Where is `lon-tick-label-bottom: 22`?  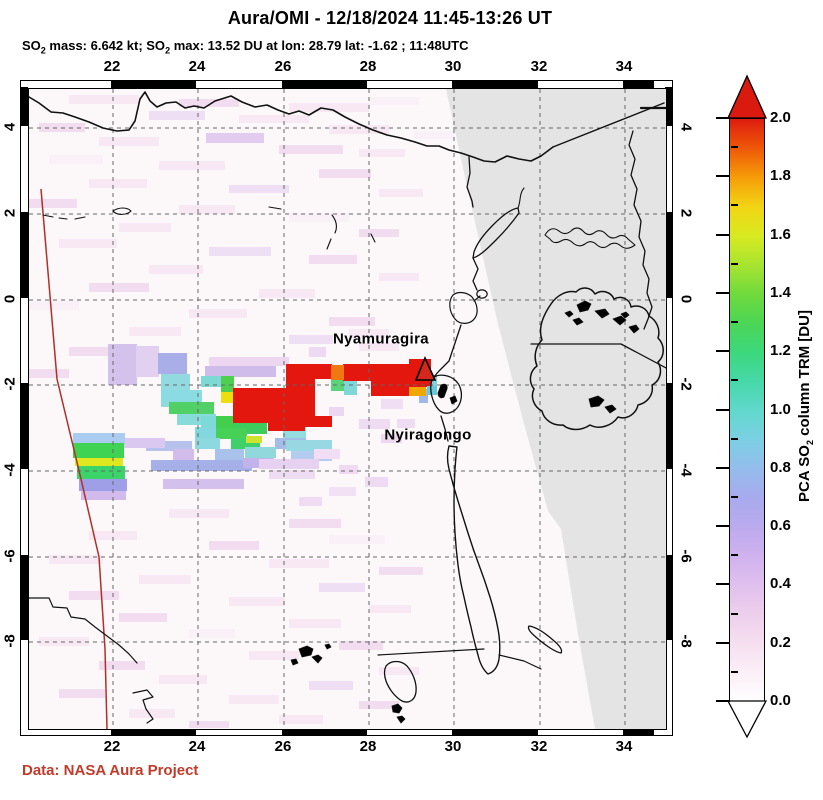 lon-tick-label-bottom: 22 is located at coordinates (112, 746).